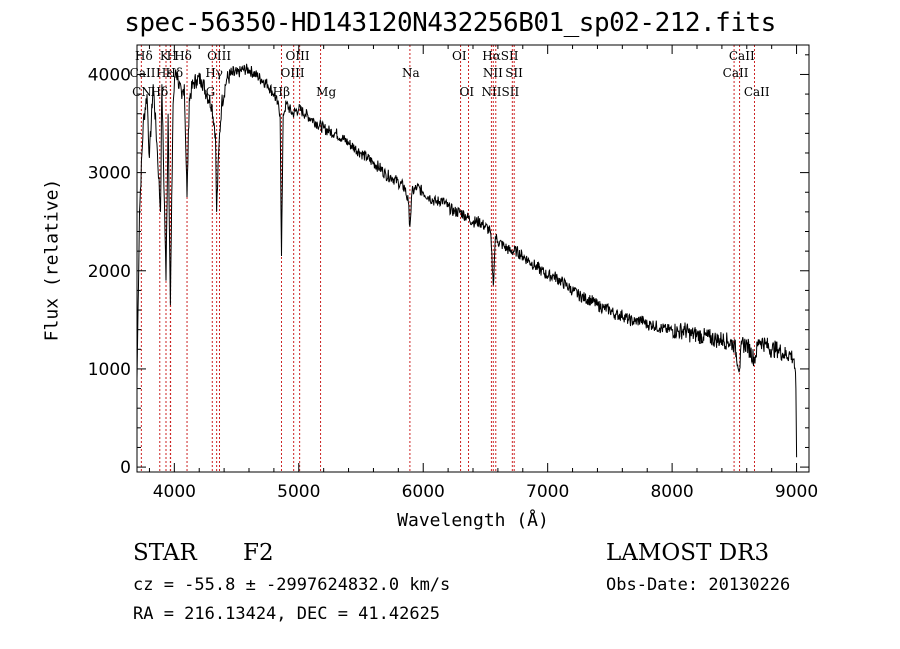 This screenshot has width=900, height=649. I want to click on object-class: STAR, so click(165, 553).